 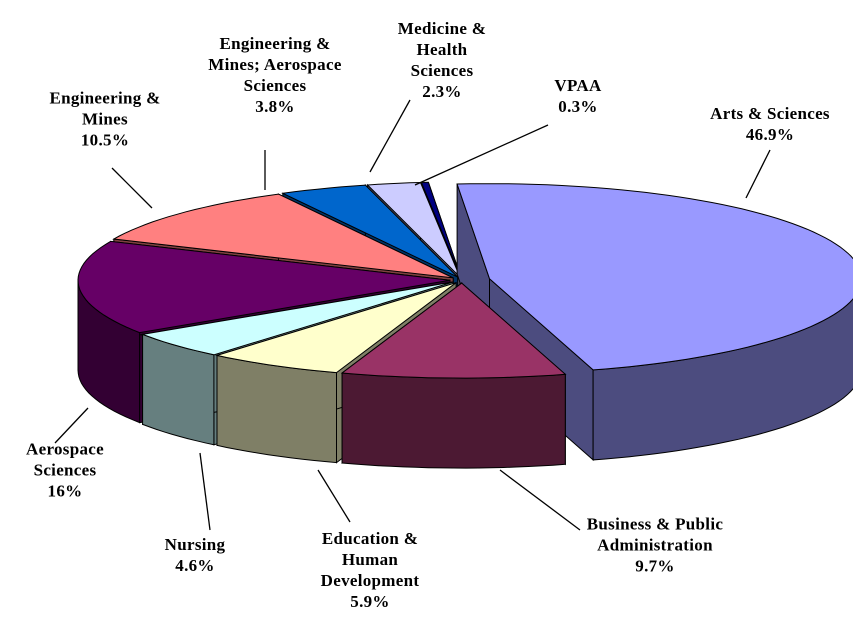 What do you see at coordinates (442, 91) in the screenshot?
I see `value-label: 2.3%` at bounding box center [442, 91].